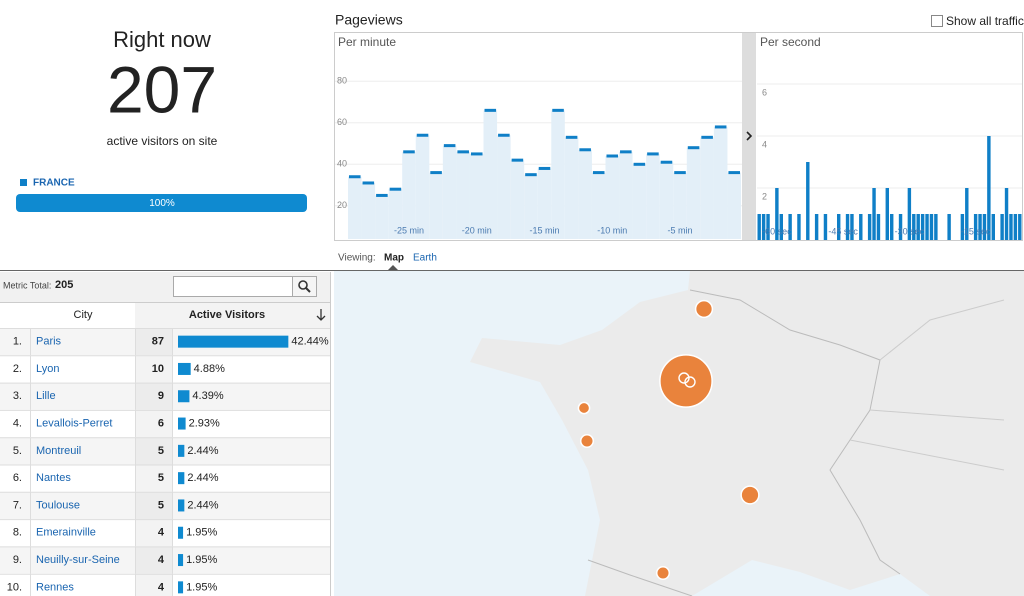 This screenshot has height=596, width=1024. What do you see at coordinates (17, 560) in the screenshot?
I see `rank: 9.` at bounding box center [17, 560].